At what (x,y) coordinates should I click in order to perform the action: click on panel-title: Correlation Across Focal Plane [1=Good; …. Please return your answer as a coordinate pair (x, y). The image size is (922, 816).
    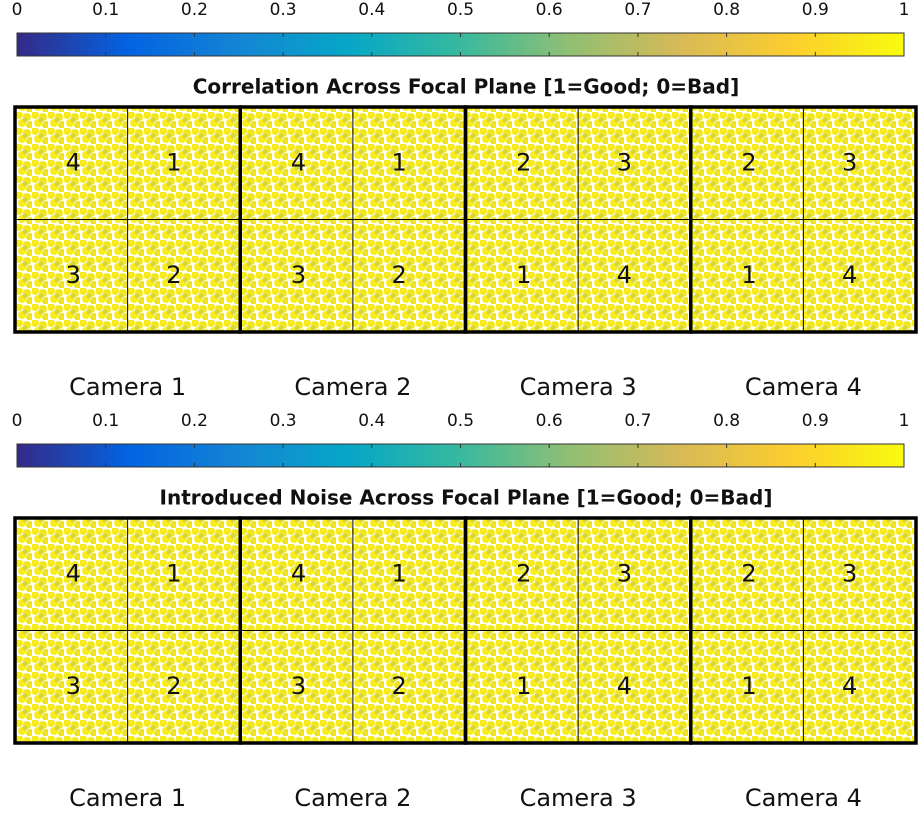
    Looking at the image, I should click on (466, 87).